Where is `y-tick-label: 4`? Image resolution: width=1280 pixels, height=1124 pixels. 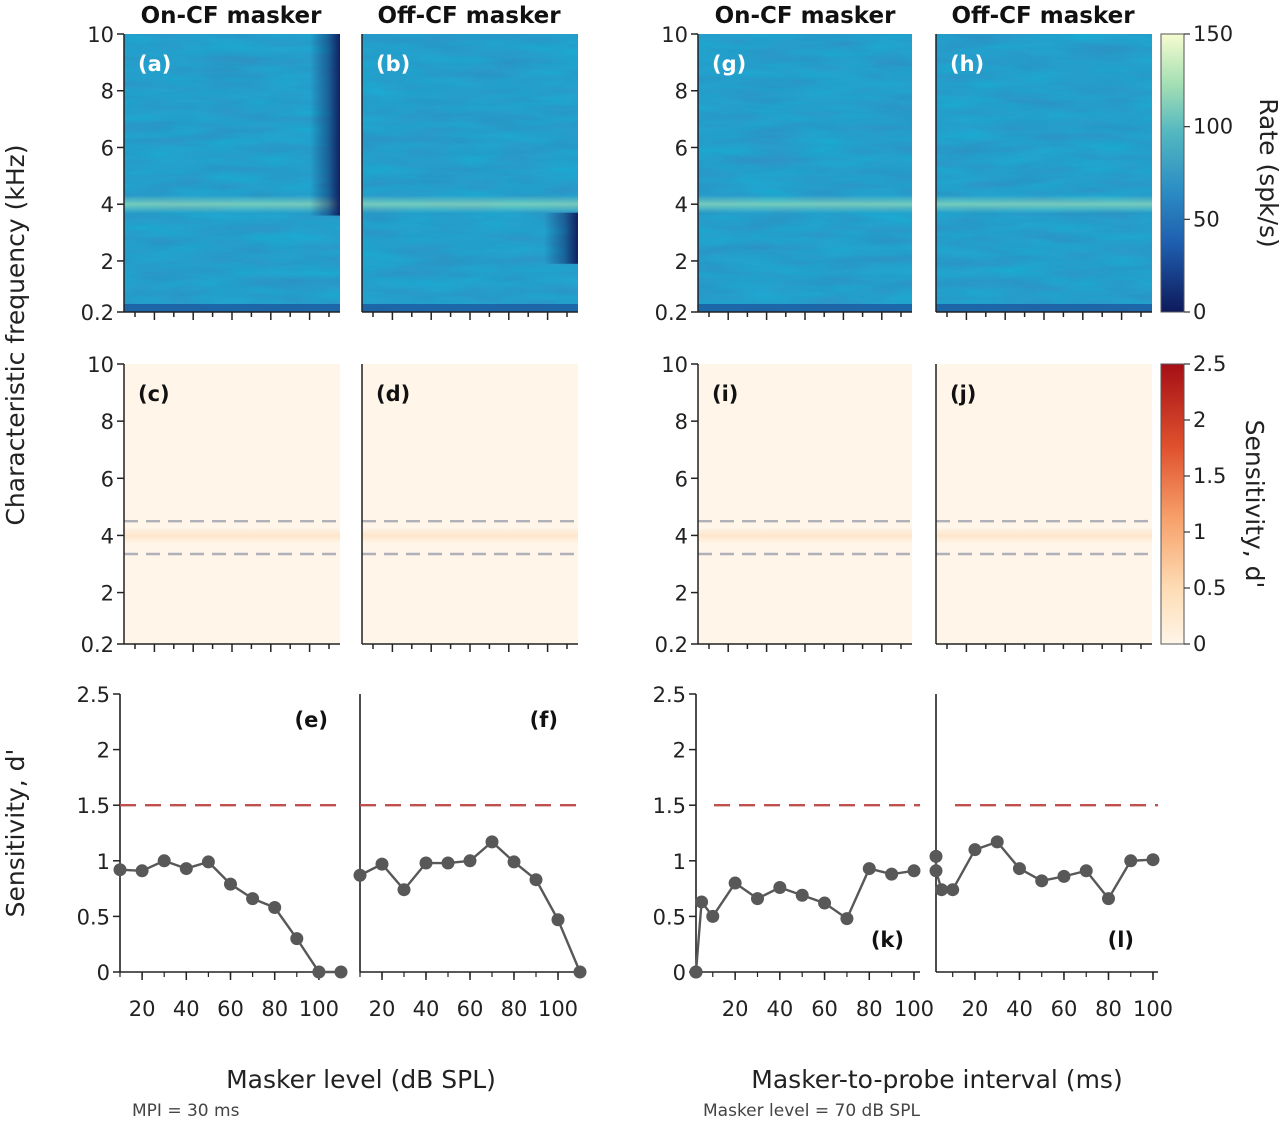 y-tick-label: 4 is located at coordinates (681, 536).